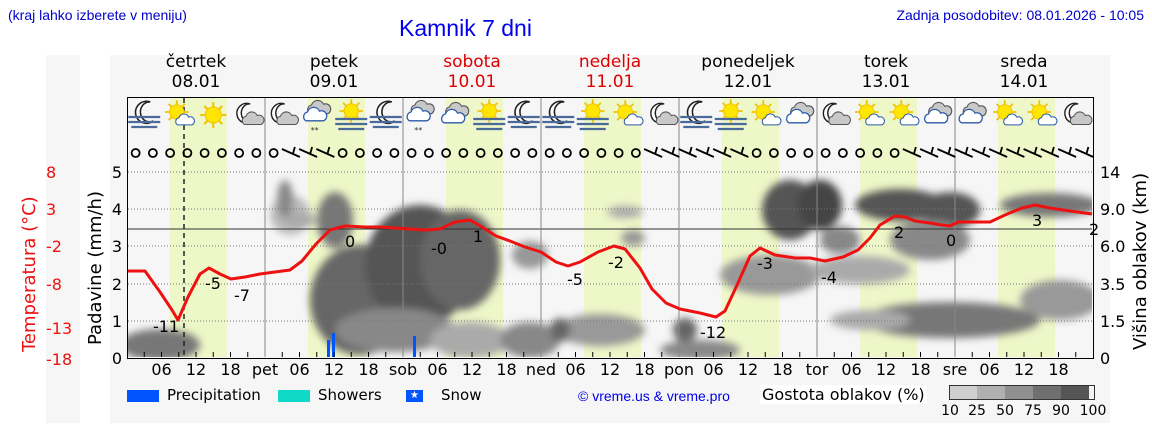 The image size is (1152, 443). What do you see at coordinates (403, 369) in the screenshot?
I see `x-tick-label: sob` at bounding box center [403, 369].